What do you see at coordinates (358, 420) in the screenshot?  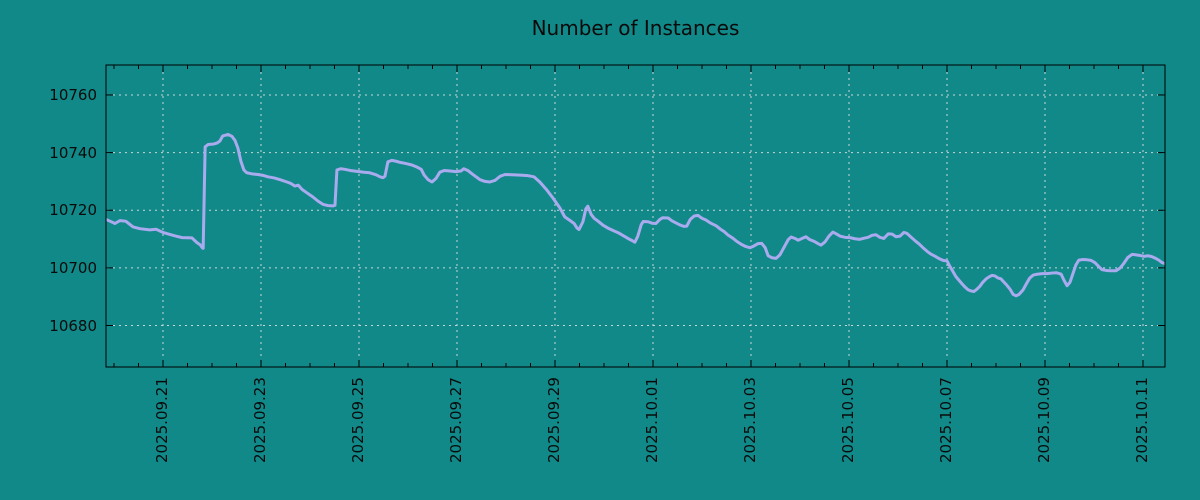 I see `x-tick-label: 2025.09.25` at bounding box center [358, 420].